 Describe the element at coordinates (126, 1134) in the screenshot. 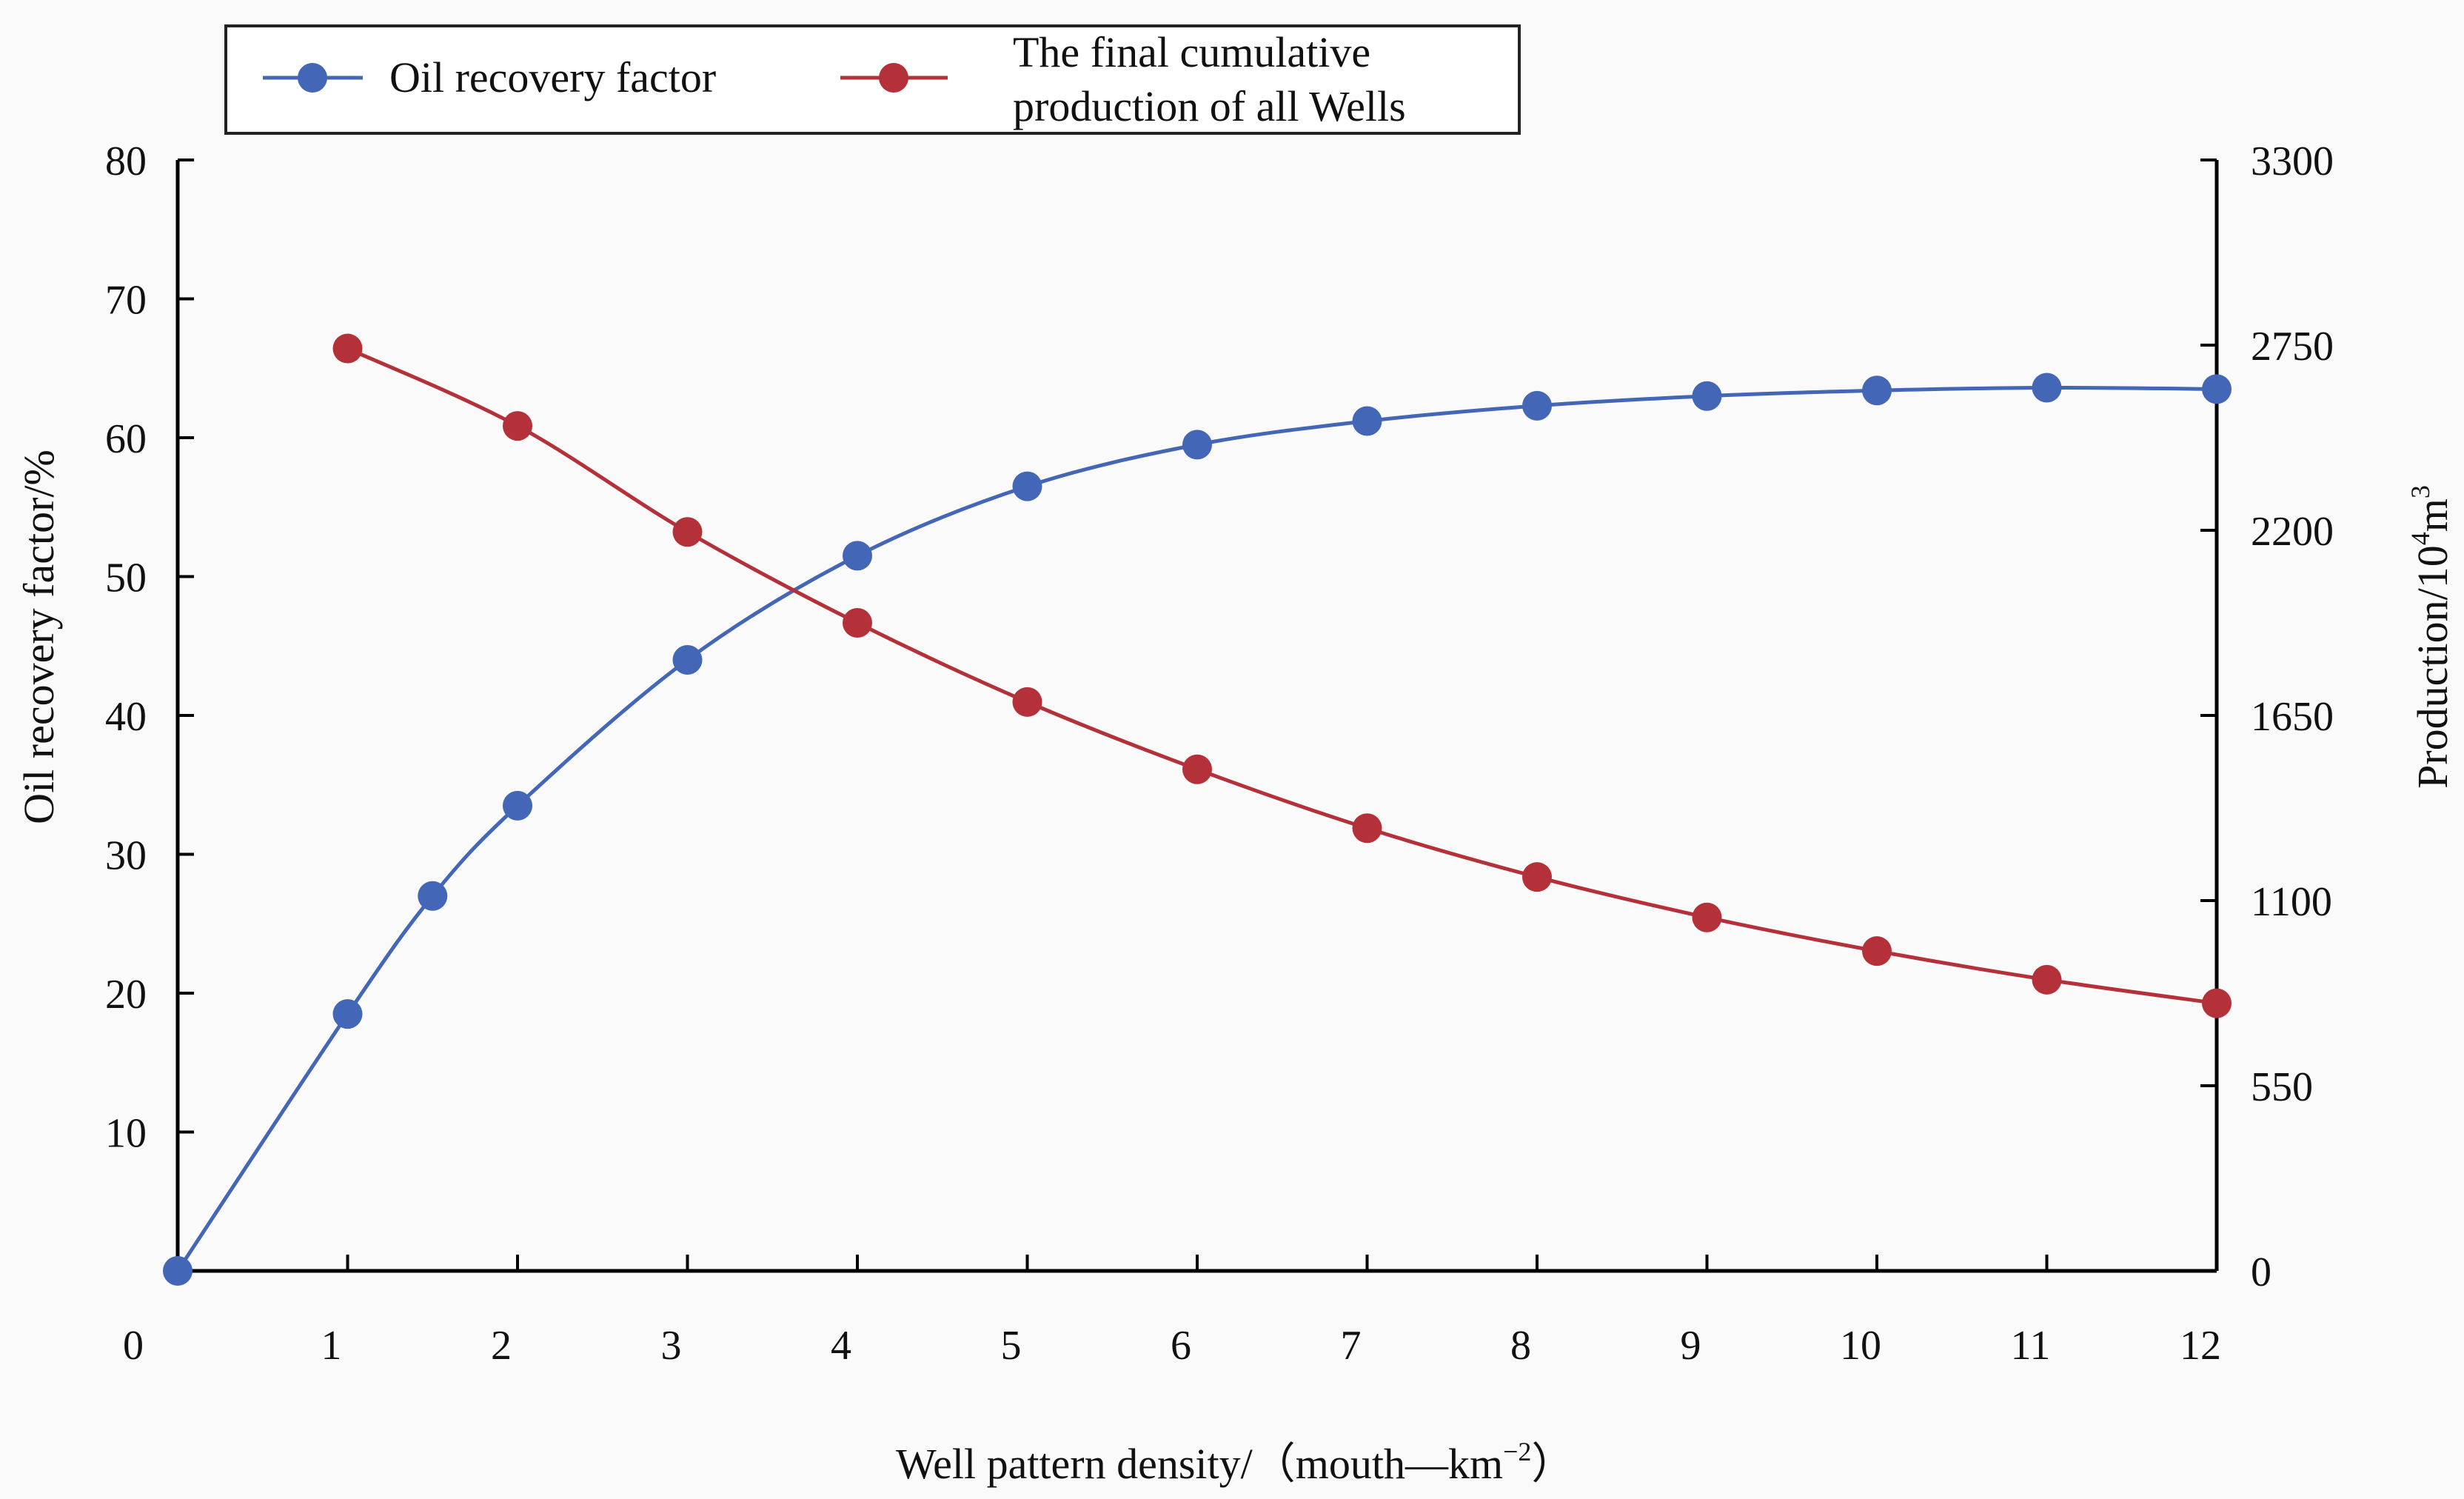

I see `y-left-tick-label: 10` at that location.